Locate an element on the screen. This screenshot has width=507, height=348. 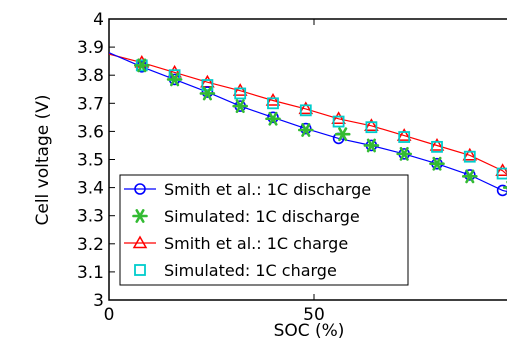
y-tick-label: 4 is located at coordinates (98, 20).